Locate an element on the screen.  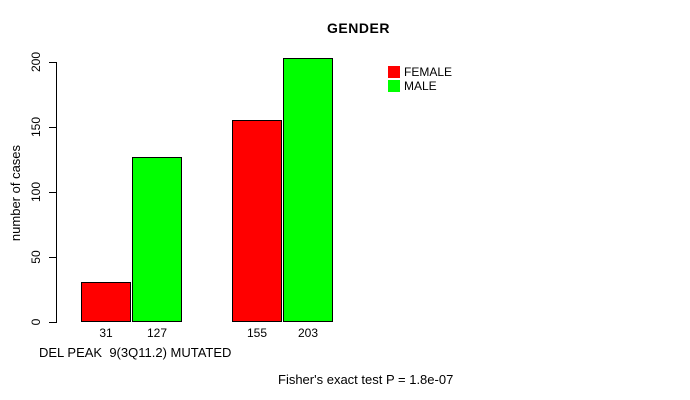
bar-value-label: 203 is located at coordinates (308, 333).